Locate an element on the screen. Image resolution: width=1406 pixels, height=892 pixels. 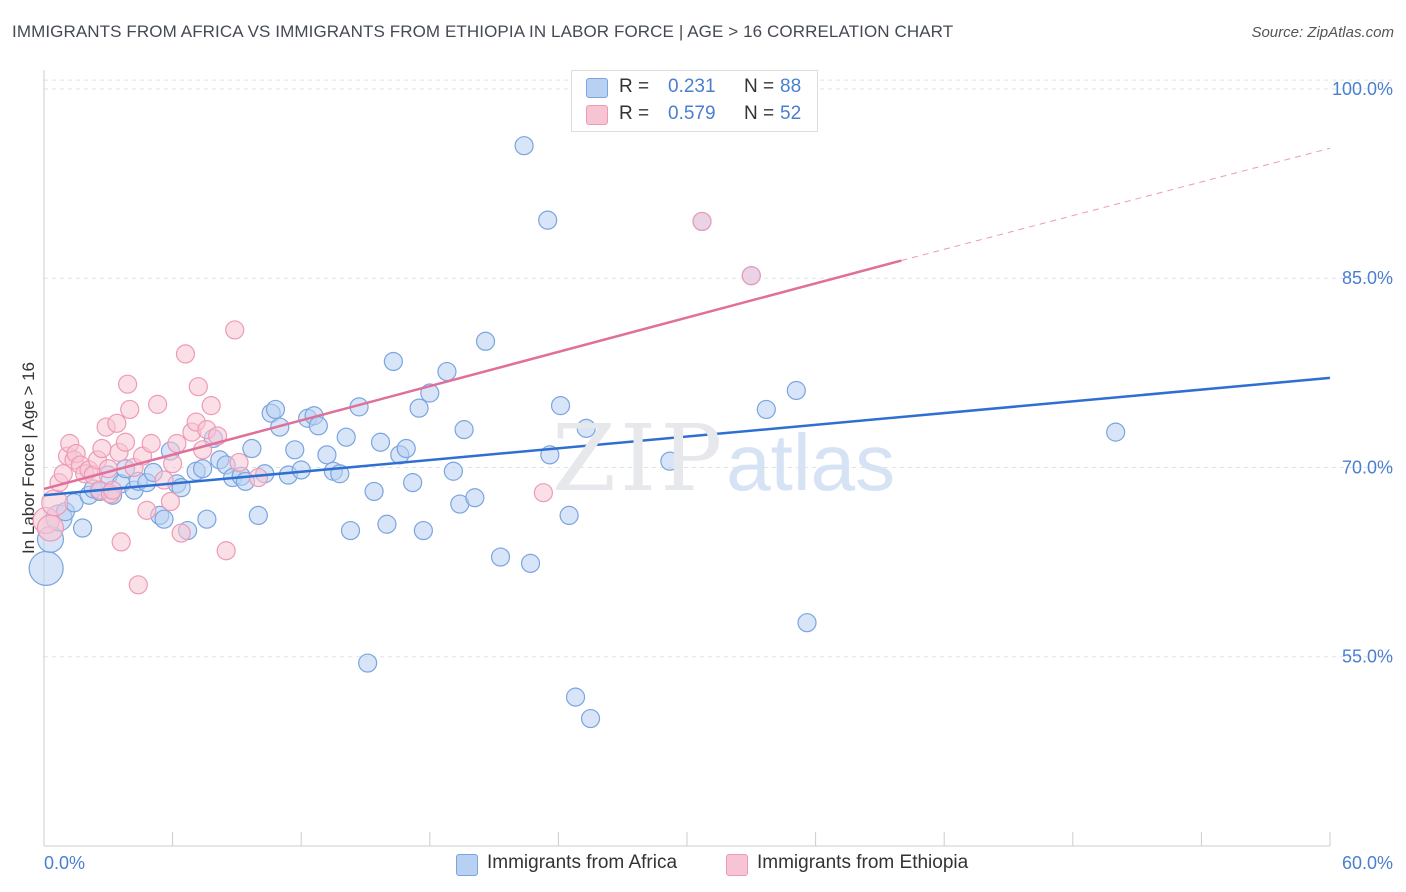
zipatlas-watermark: ZIPatlas is located at coordinates (723, 458).